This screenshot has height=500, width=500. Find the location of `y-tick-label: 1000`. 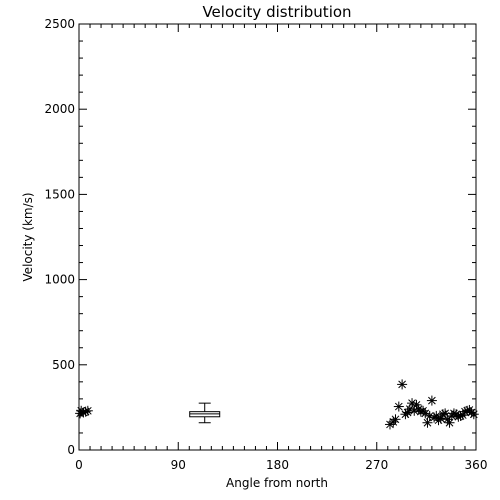

y-tick-label: 1000 is located at coordinates (59, 280).